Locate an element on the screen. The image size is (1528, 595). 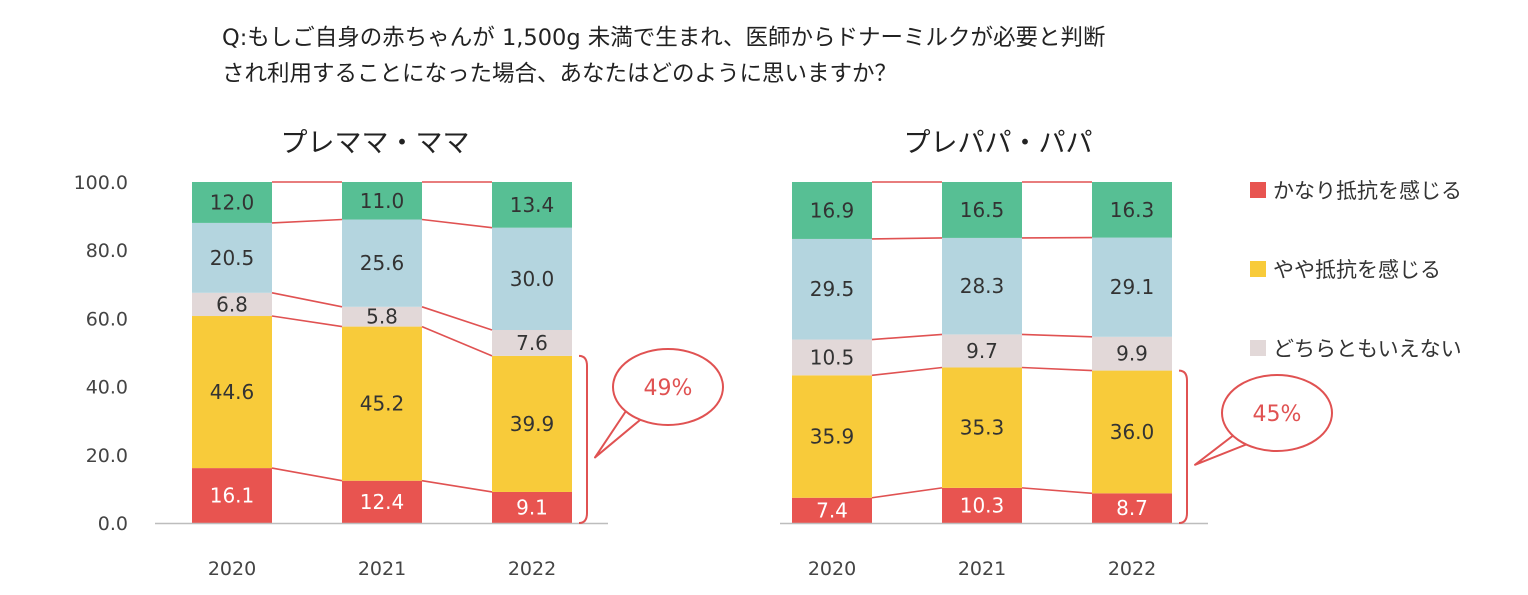
data-label-mama-2020-s4: 12.0 is located at coordinates (232, 202).